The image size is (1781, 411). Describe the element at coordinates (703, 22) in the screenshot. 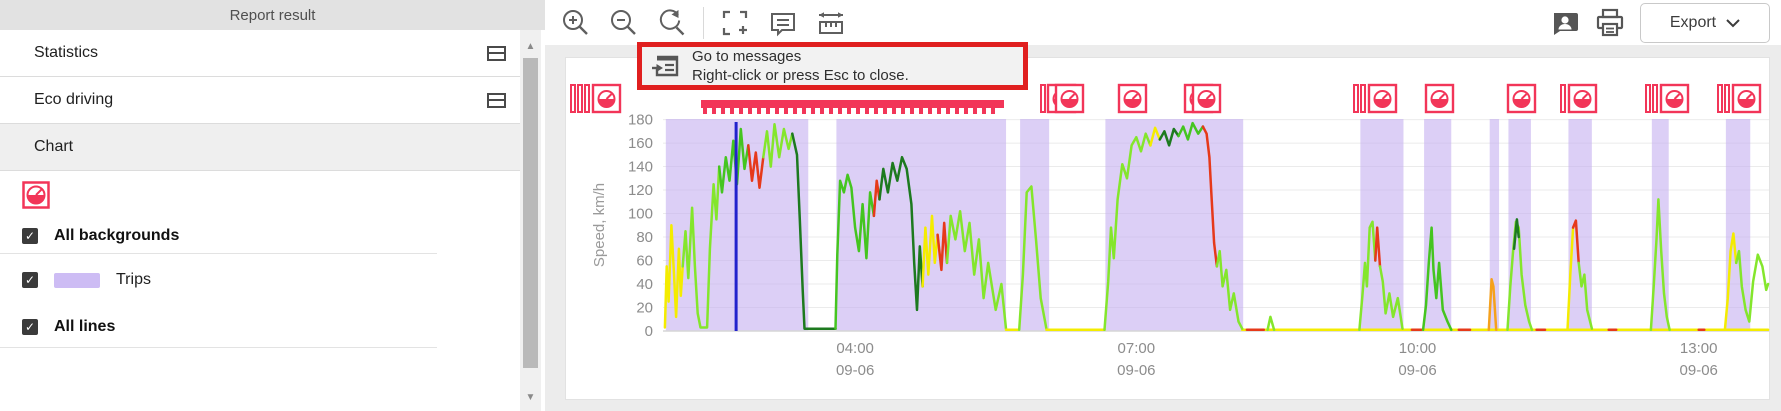

I see `toolbar-divider` at that location.